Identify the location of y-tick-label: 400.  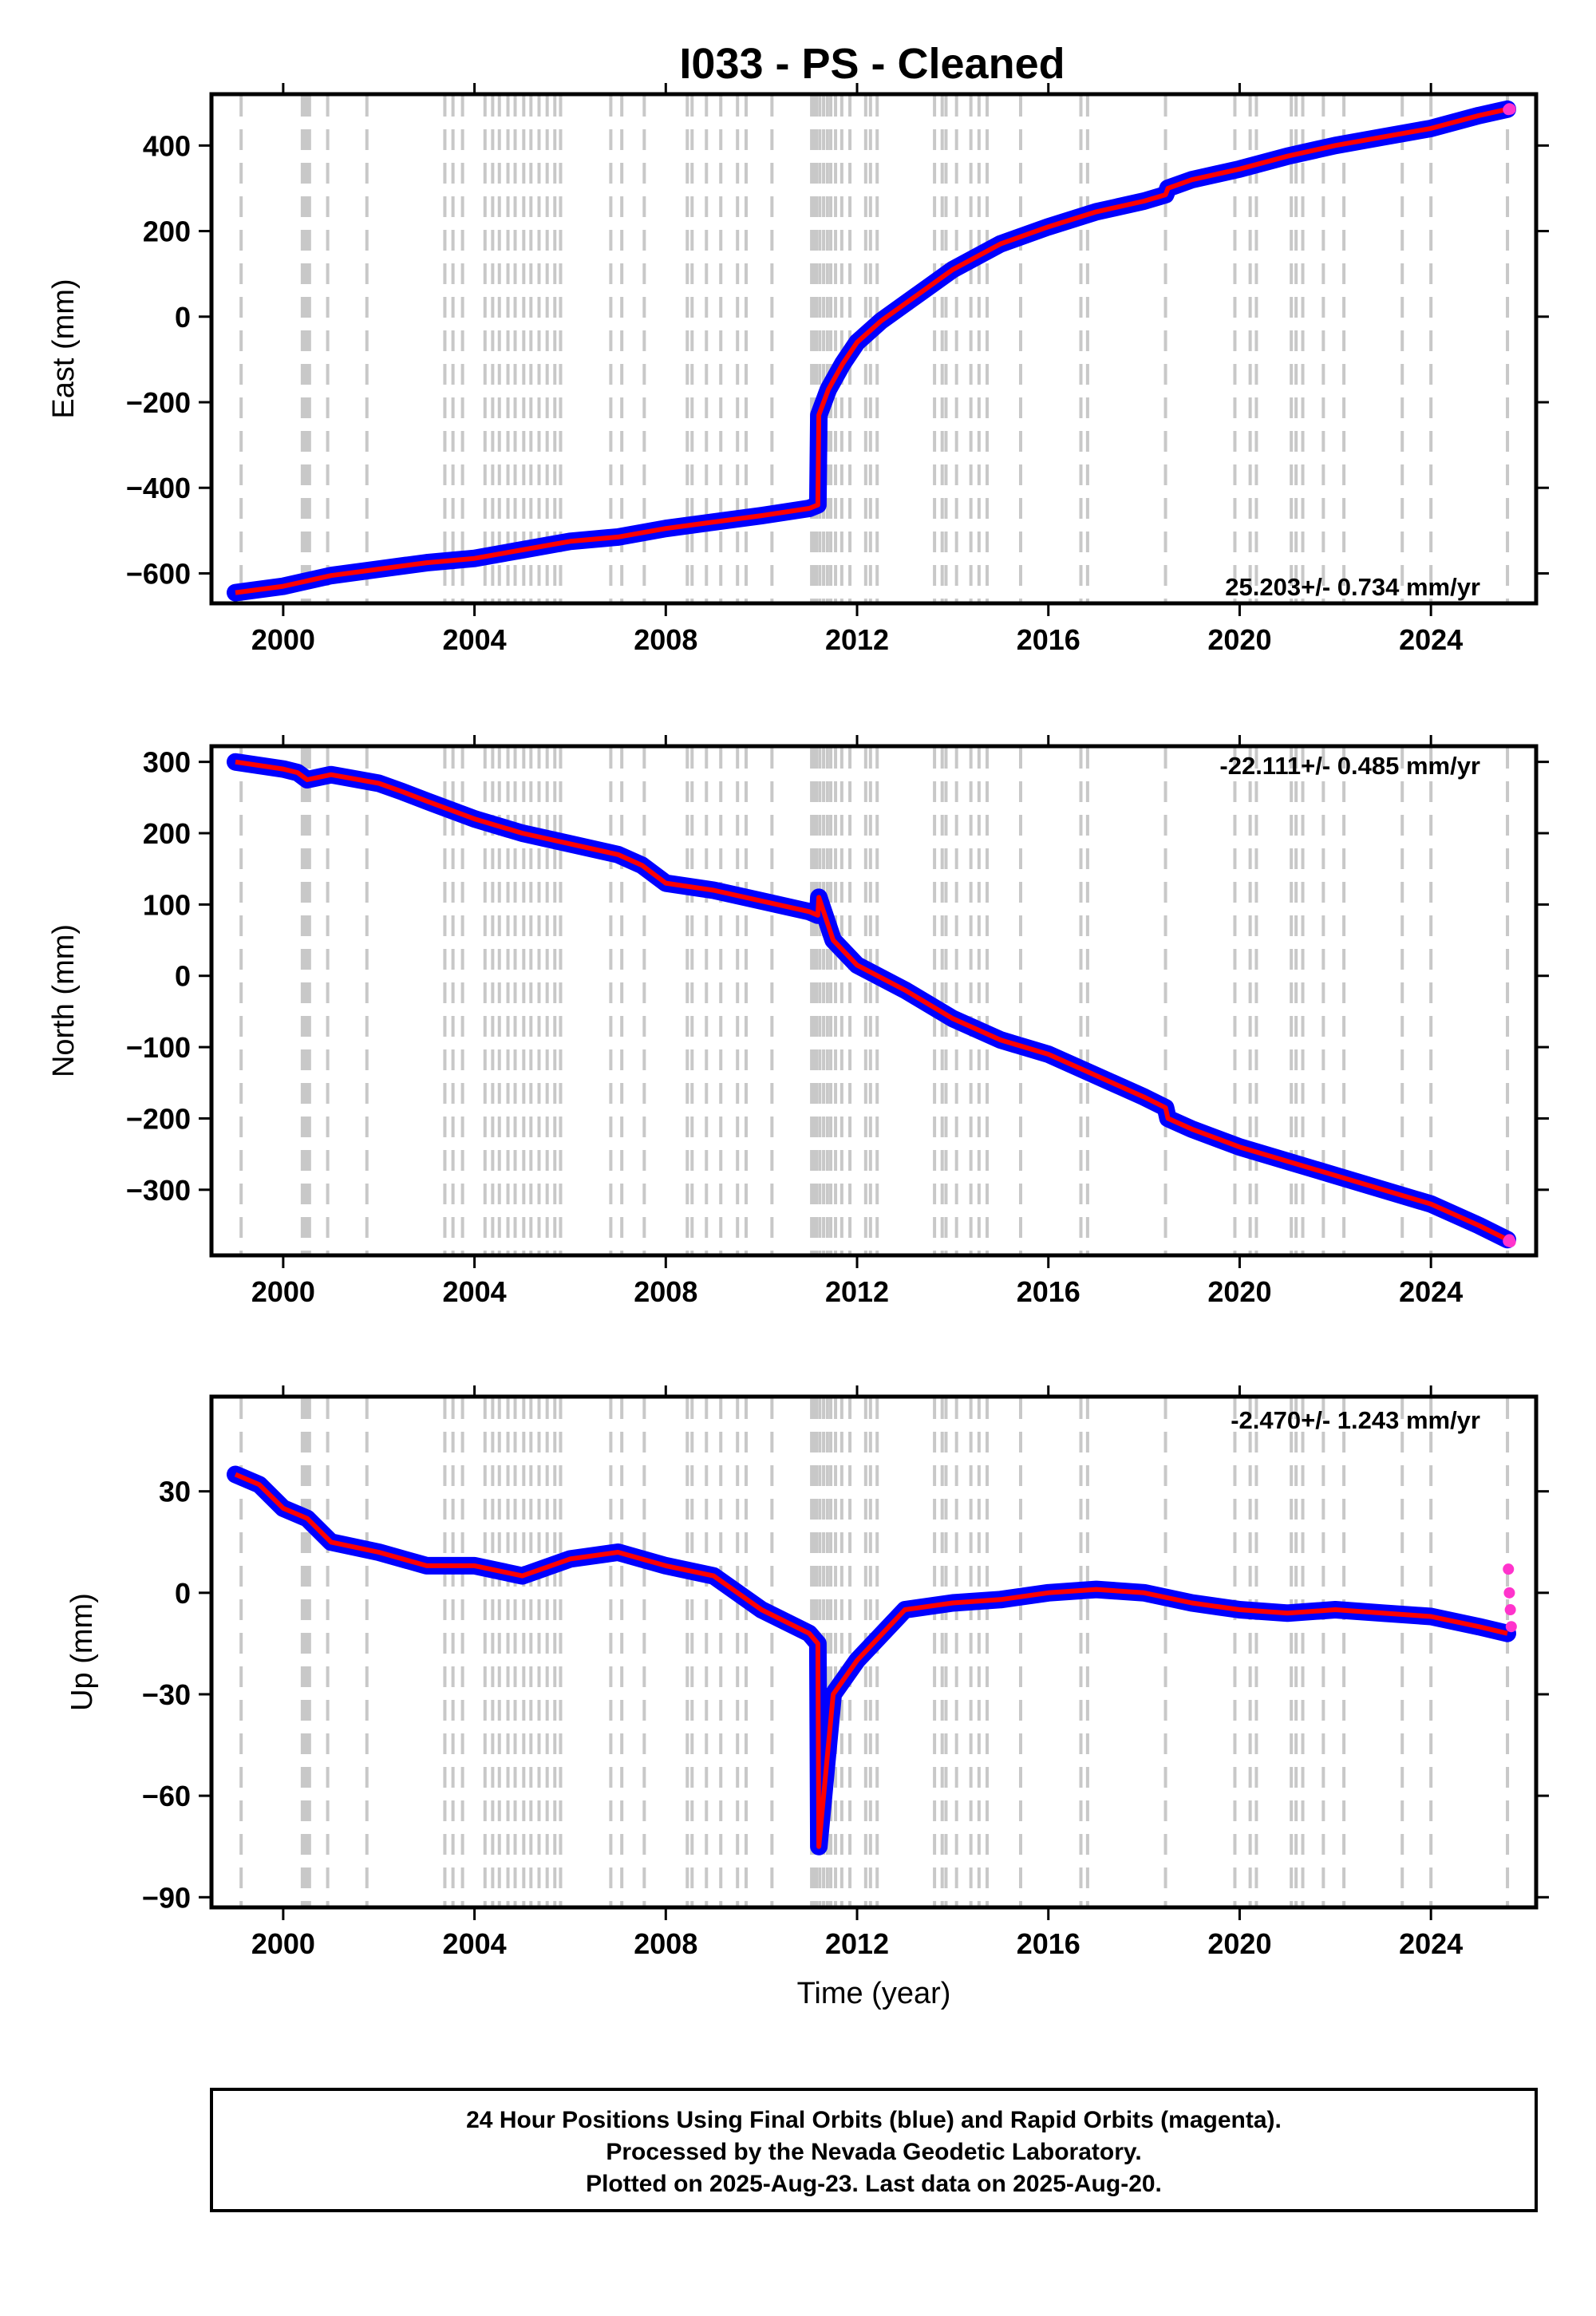
(167, 145).